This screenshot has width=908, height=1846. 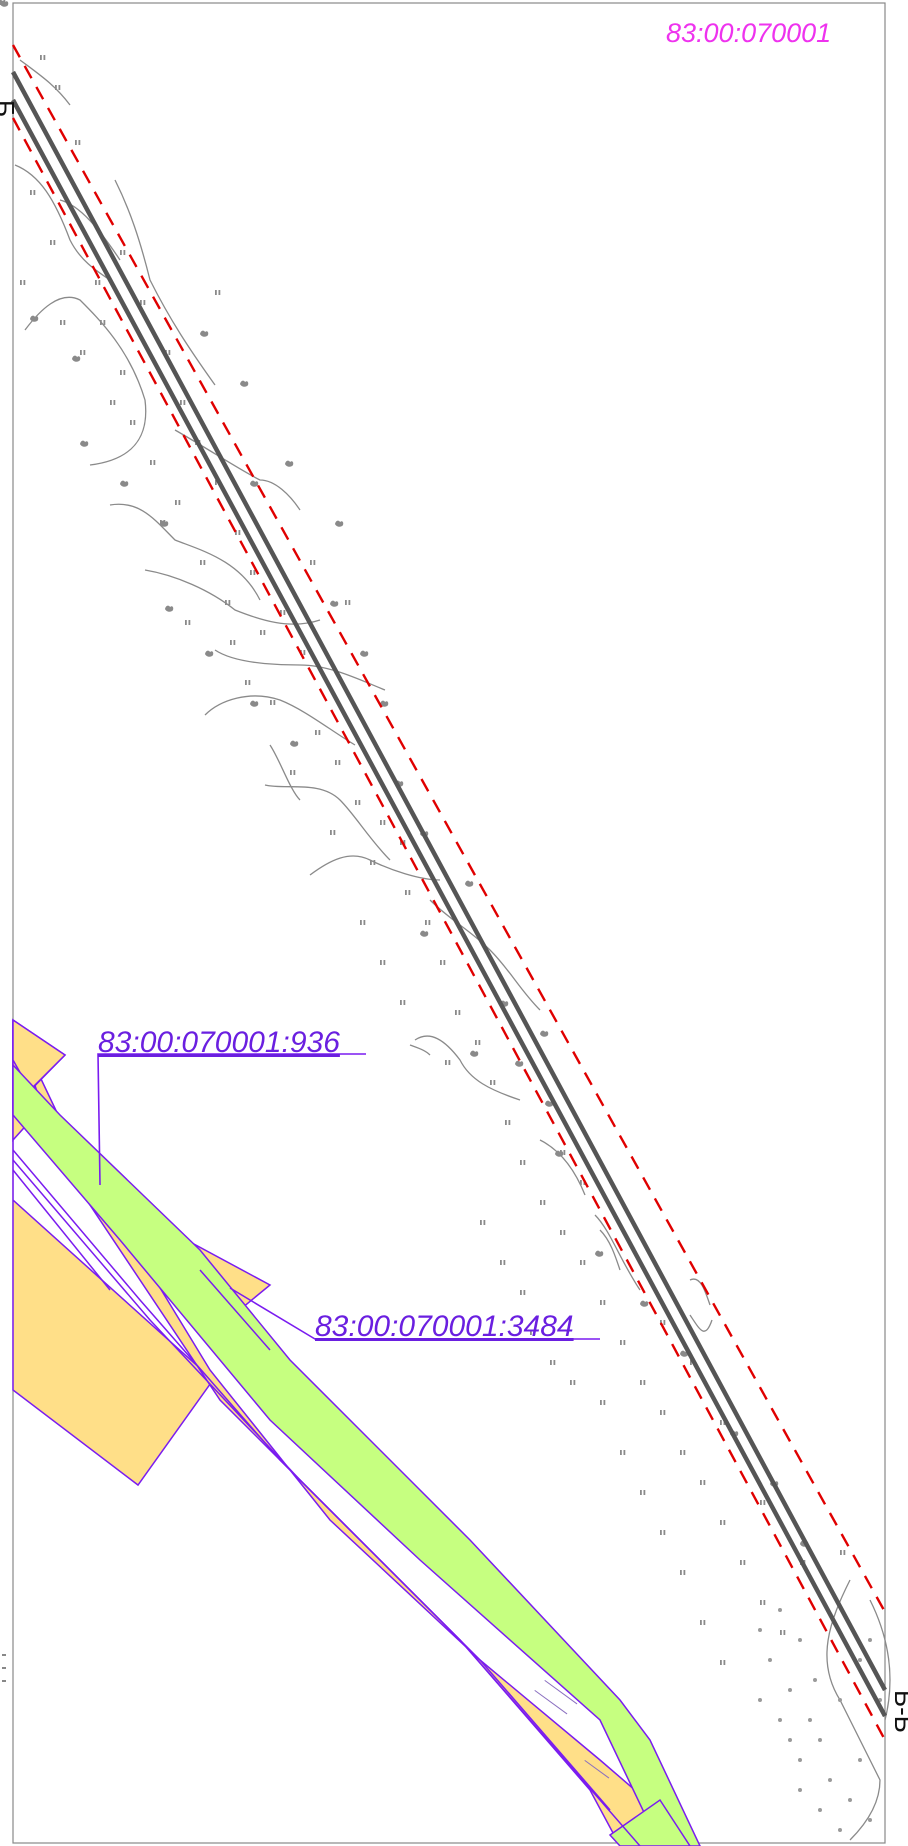 I want to click on parcel-3484-label: 83:00:070001:3484, so click(x=444, y=1326).